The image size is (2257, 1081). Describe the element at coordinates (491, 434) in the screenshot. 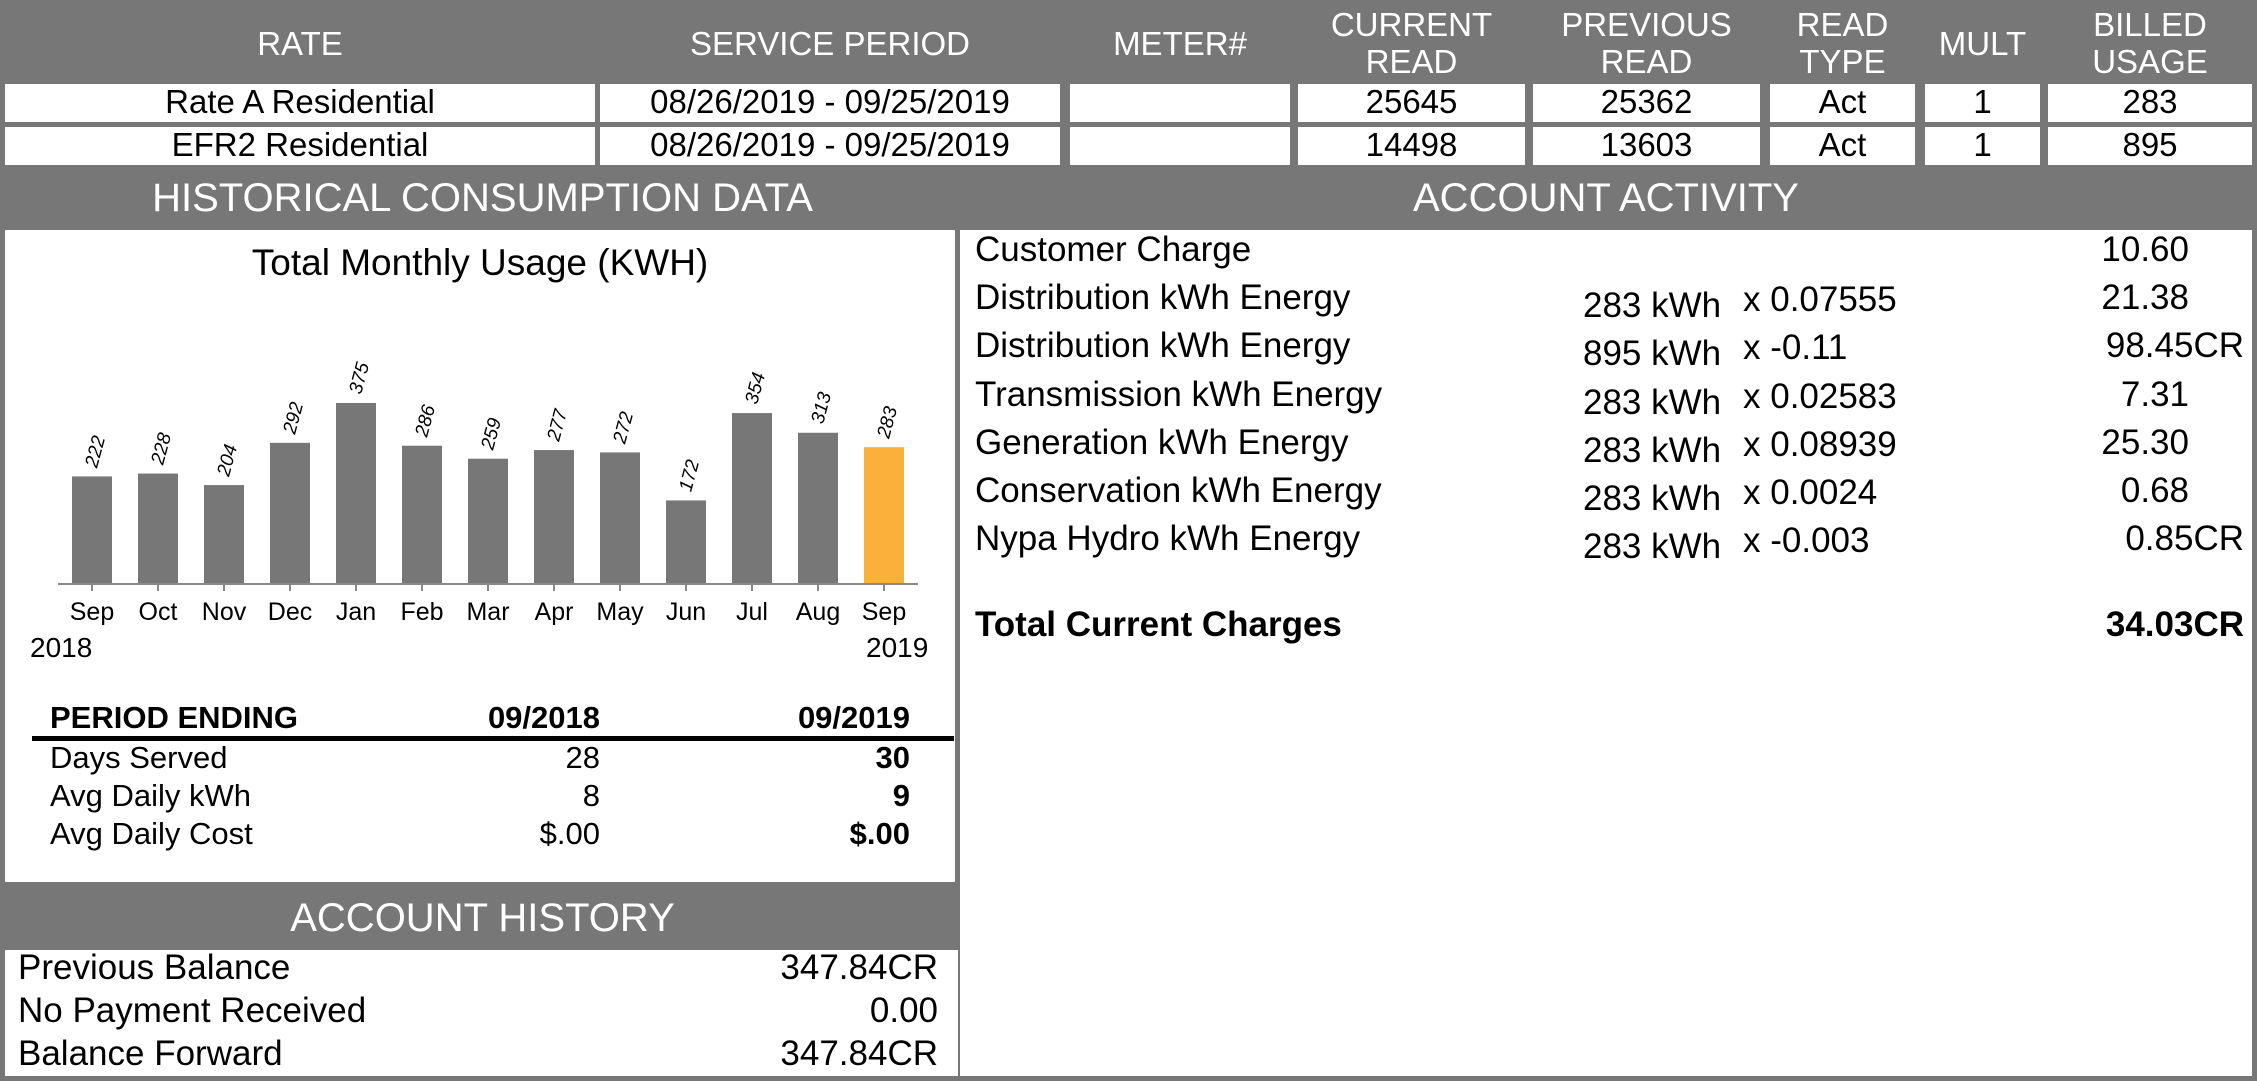

I see `bar-value-label: 259` at that location.